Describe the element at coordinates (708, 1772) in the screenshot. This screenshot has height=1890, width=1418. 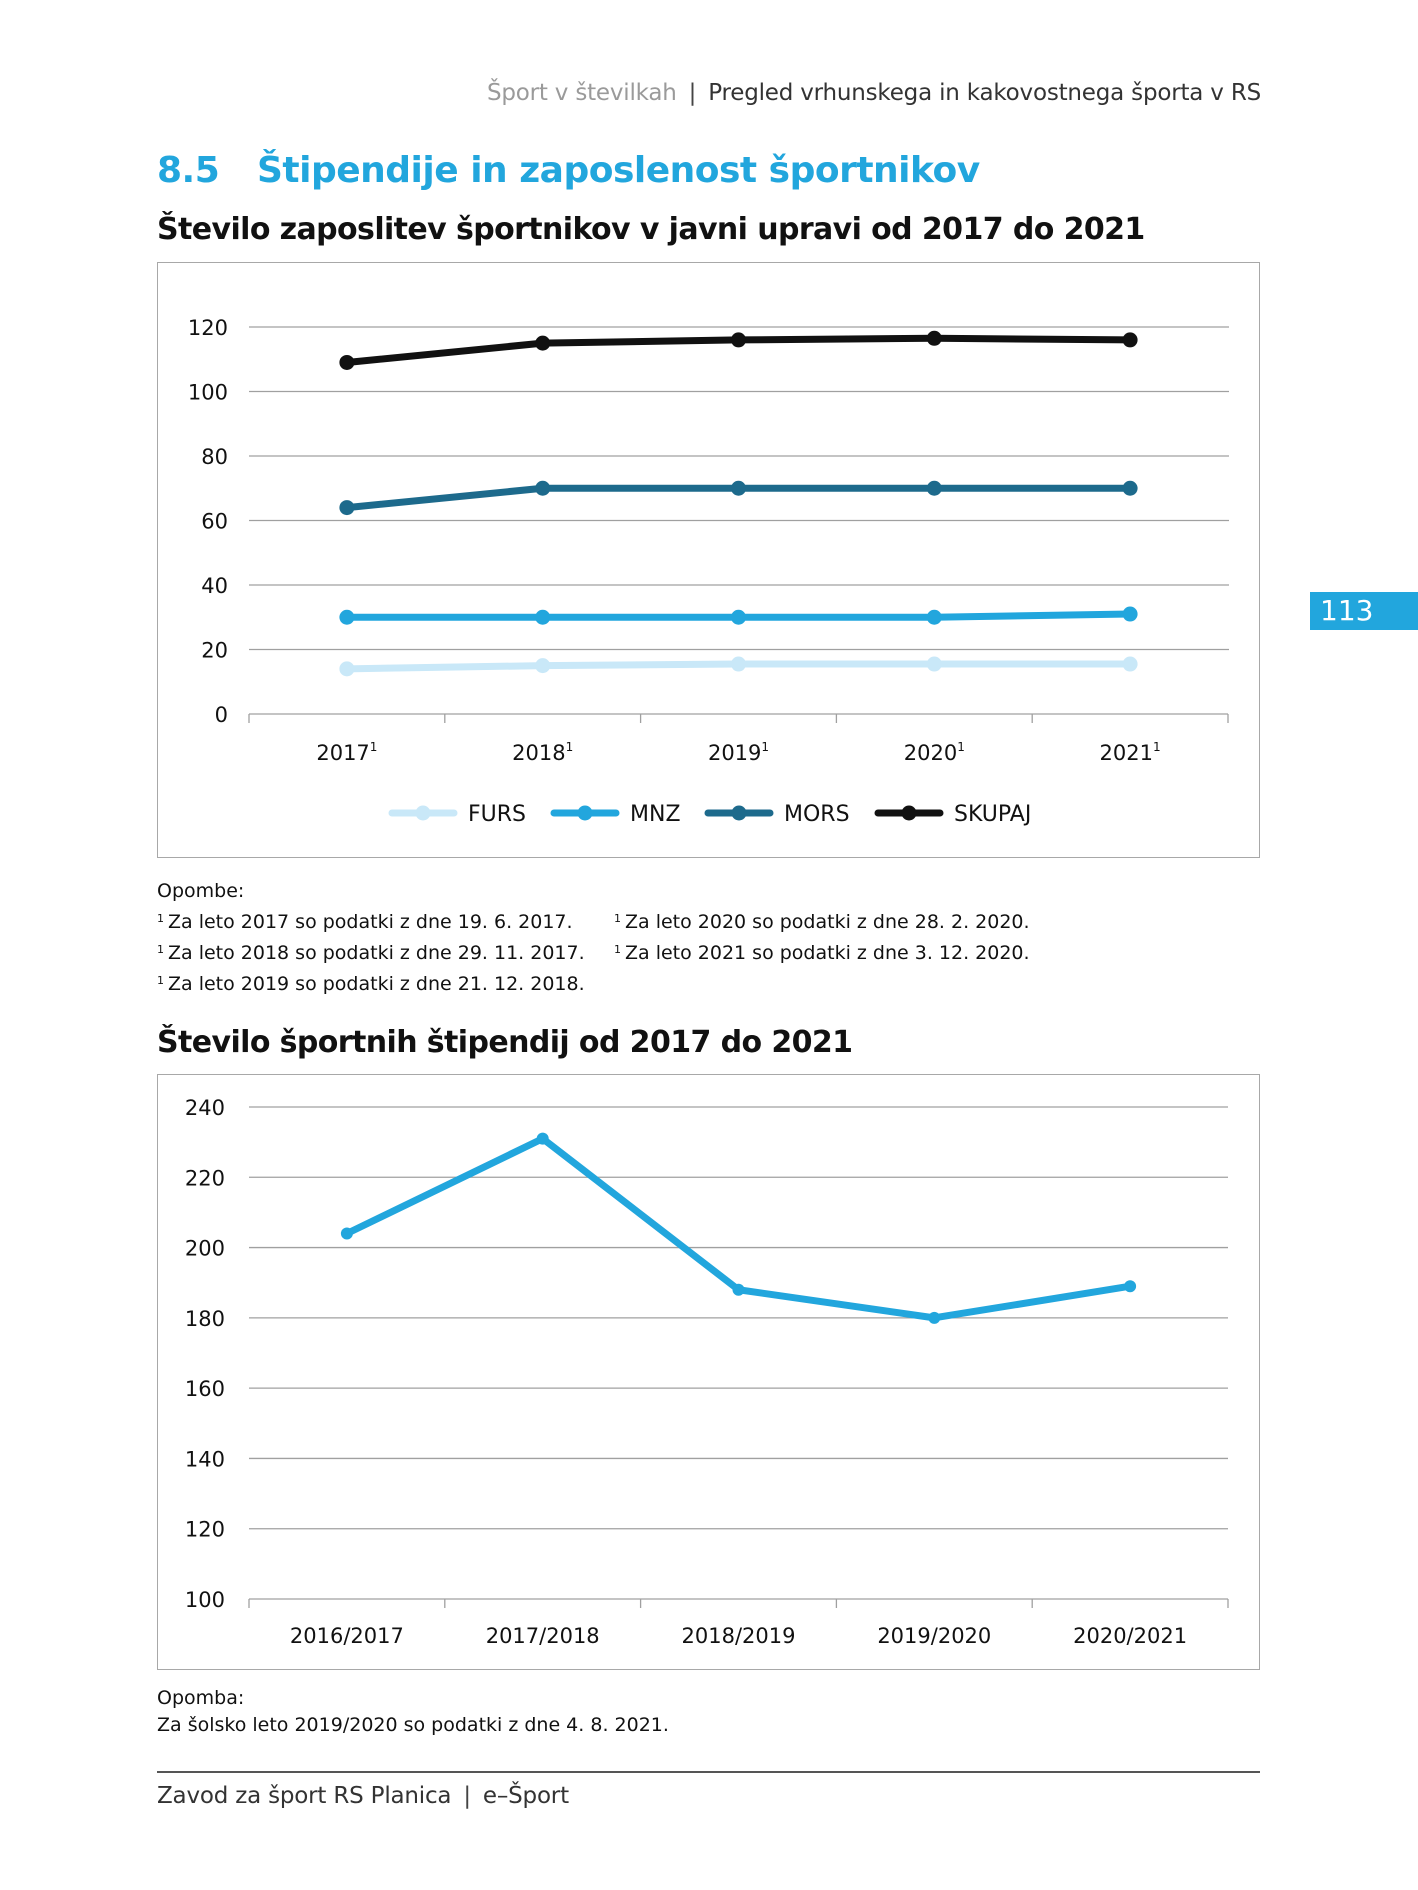
I see `footer-rule` at that location.